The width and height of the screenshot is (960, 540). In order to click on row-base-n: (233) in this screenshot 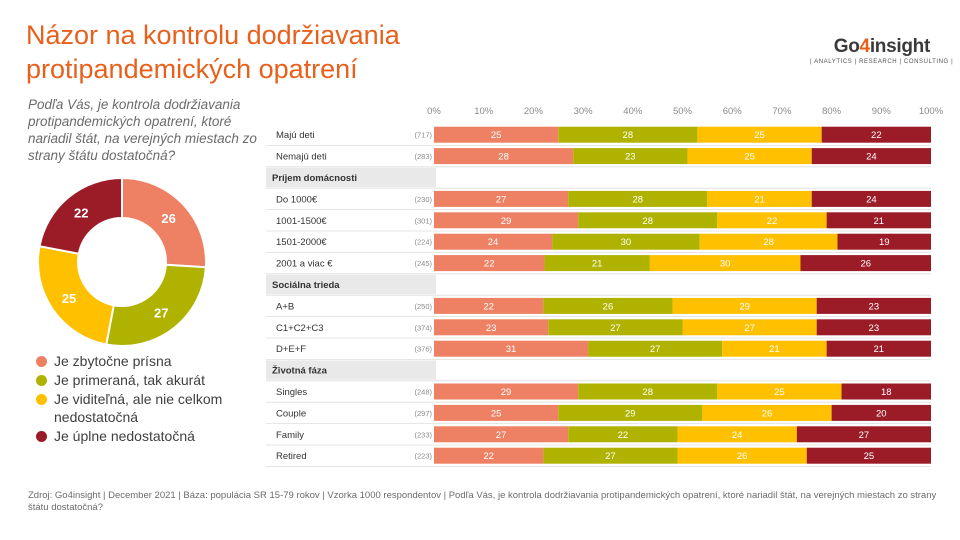, I will do `click(423, 434)`.